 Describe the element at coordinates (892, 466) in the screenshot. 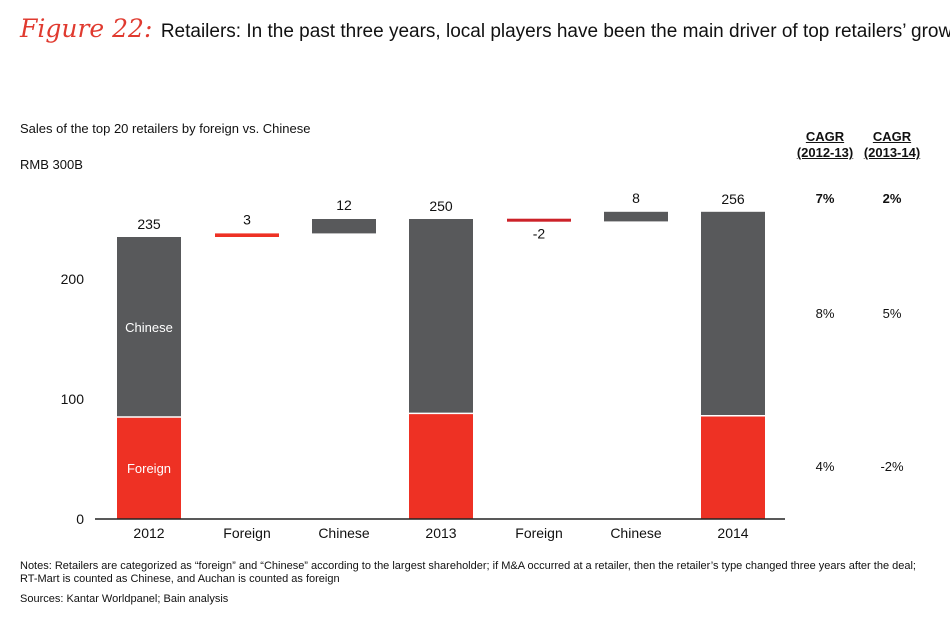

I see `cagr-foreign-2013-14: -2%` at that location.